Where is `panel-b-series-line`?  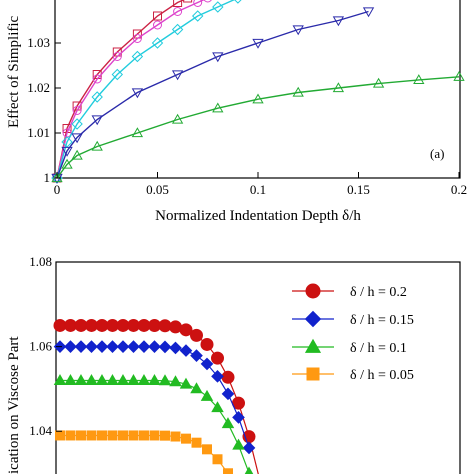 panel-b-series-line is located at coordinates (144, 454).